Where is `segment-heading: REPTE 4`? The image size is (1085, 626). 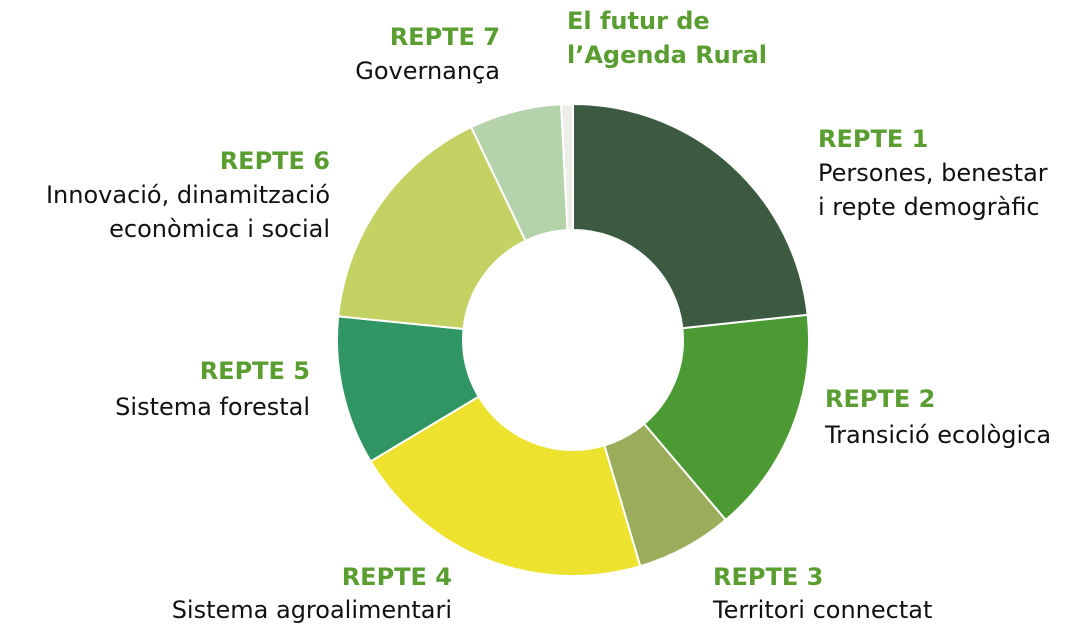
segment-heading: REPTE 4 is located at coordinates (397, 577).